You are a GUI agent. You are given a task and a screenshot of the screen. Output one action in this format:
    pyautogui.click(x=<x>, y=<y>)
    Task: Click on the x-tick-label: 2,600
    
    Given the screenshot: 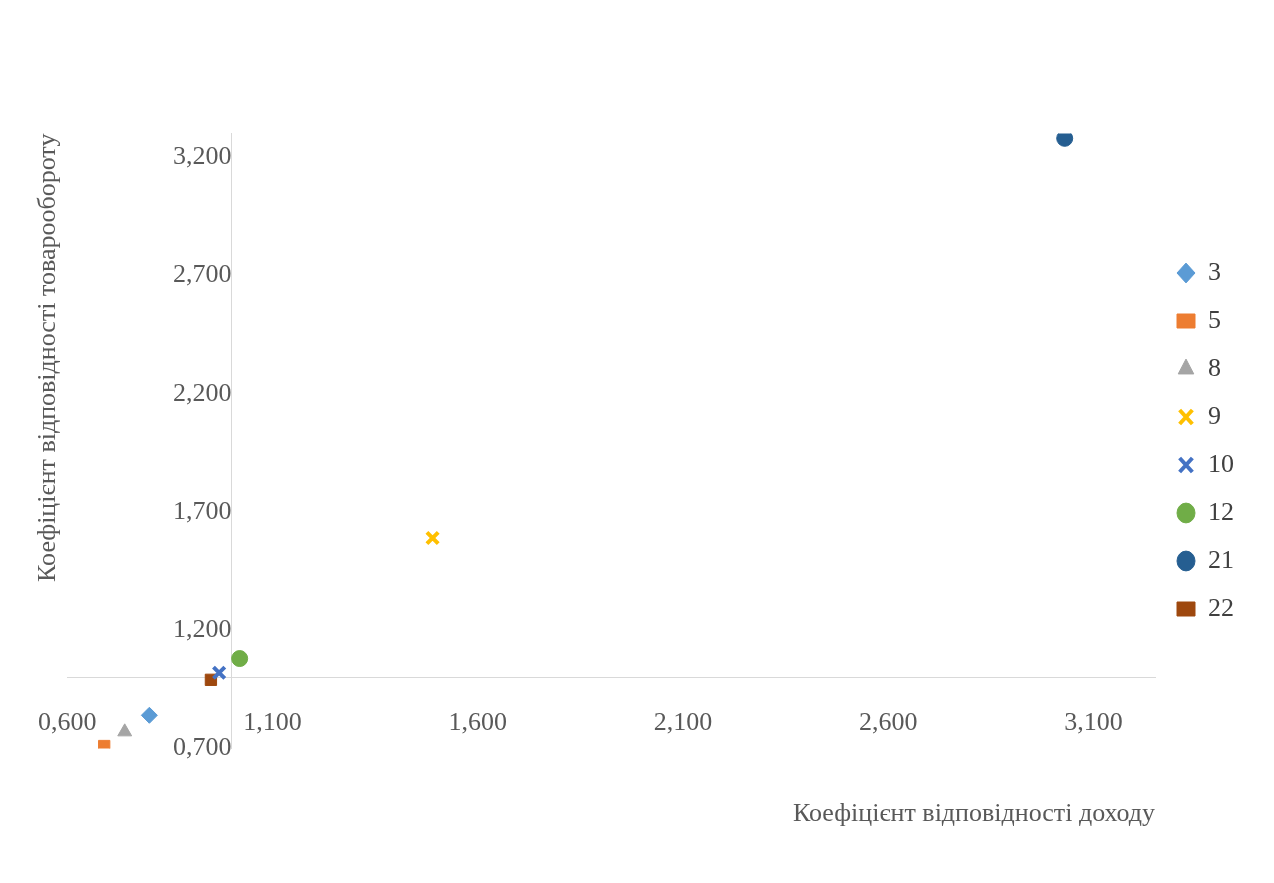 What is the action you would take?
    pyautogui.click(x=888, y=721)
    